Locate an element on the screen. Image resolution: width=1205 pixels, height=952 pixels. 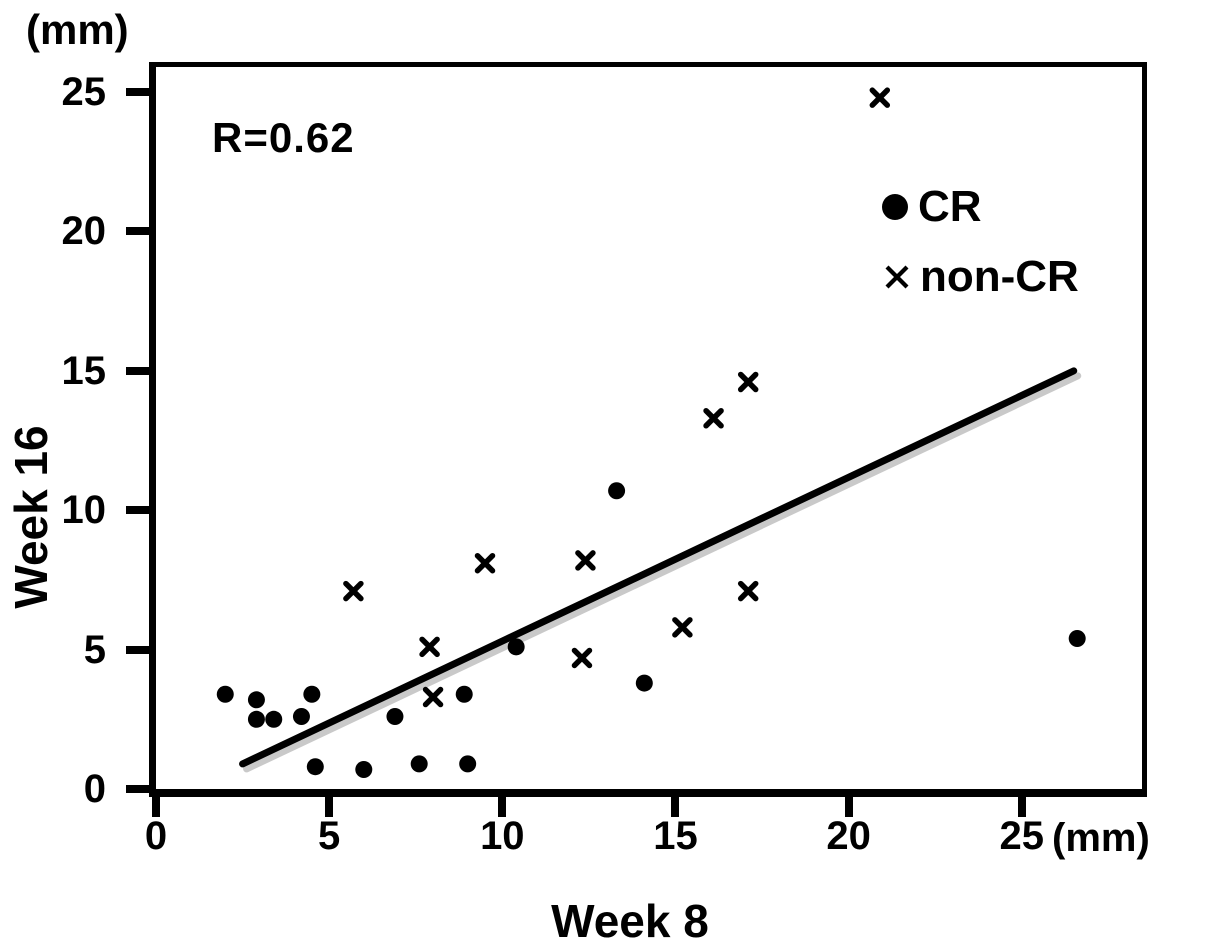
legend-item-non-cr: non-CR is located at coordinates (980, 277).